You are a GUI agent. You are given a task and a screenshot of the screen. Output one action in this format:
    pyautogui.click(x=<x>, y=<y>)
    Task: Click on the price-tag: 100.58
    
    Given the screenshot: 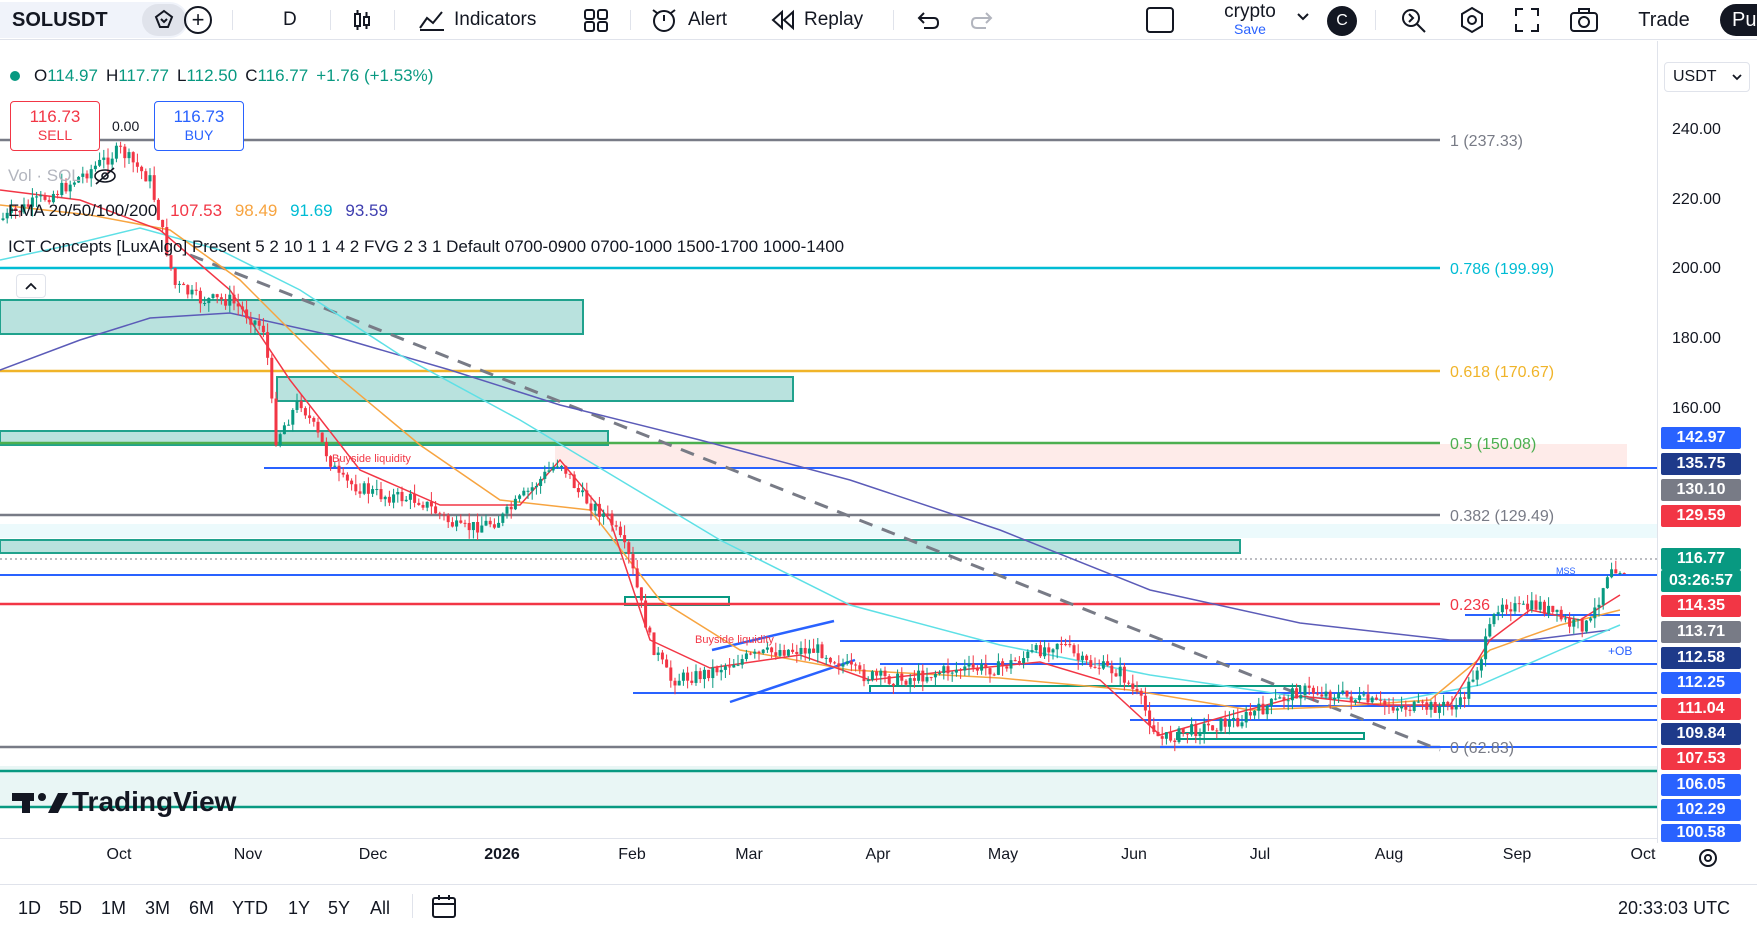 What is the action you would take?
    pyautogui.click(x=1701, y=833)
    